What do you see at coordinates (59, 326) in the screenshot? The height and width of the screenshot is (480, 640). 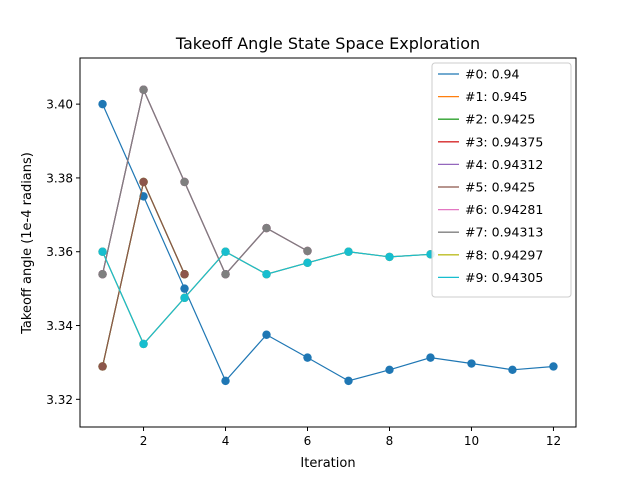 I see `y-tick-label: 3.34` at bounding box center [59, 326].